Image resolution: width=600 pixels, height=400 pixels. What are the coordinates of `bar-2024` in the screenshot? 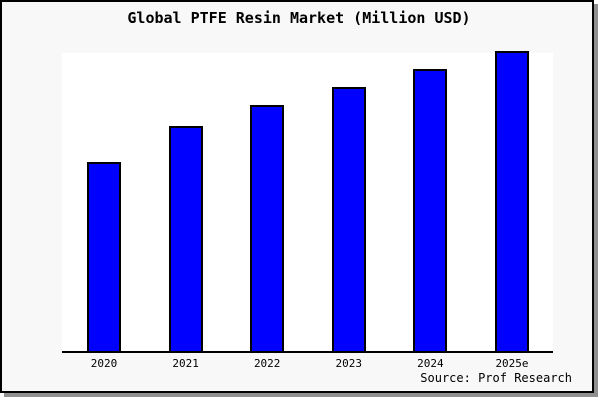 It's located at (430, 210).